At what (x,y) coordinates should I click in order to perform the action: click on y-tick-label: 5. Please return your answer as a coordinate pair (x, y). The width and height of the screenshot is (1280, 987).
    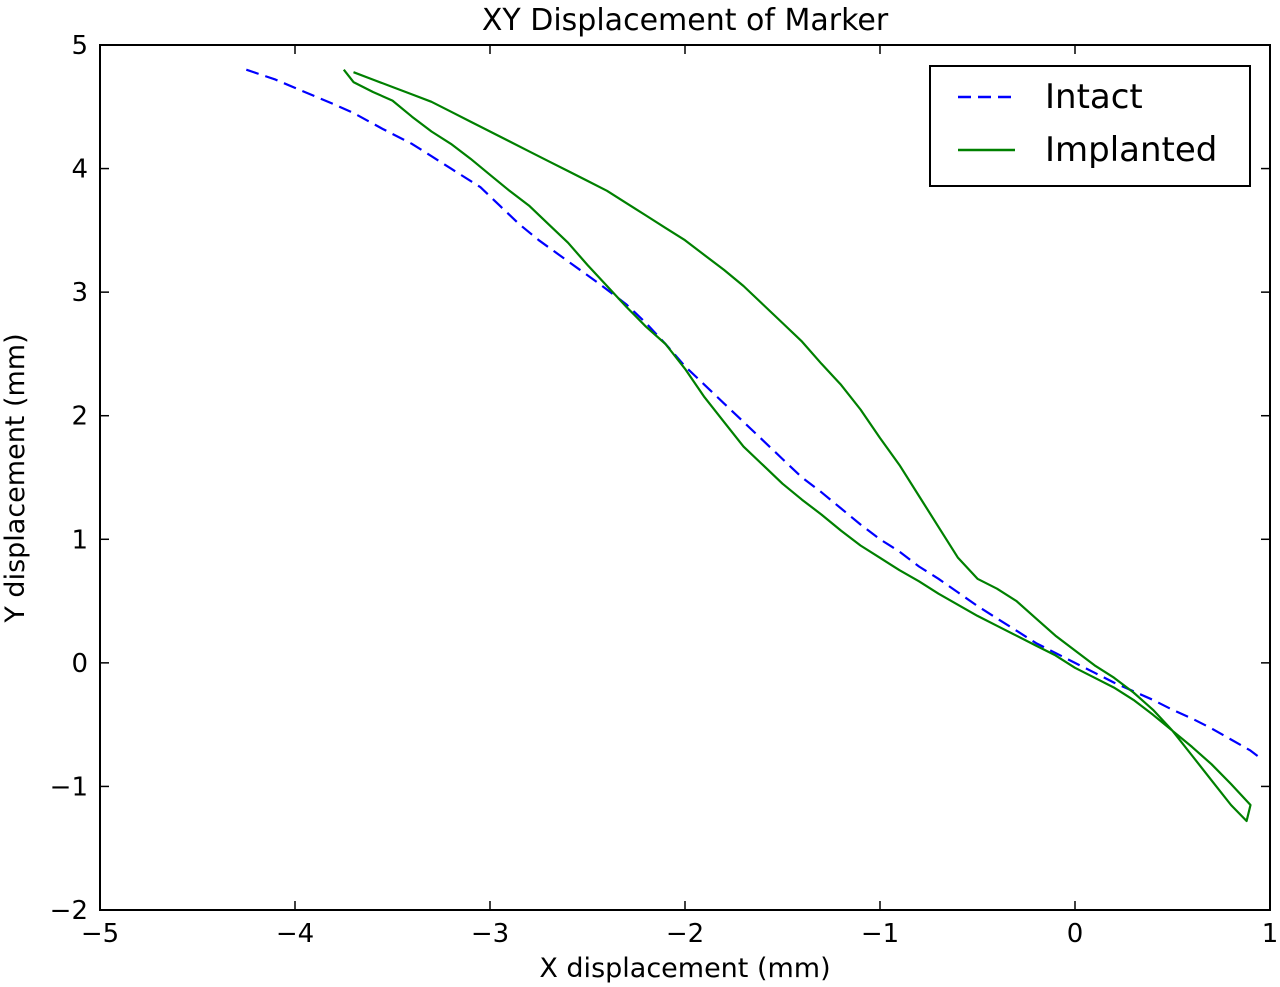
    Looking at the image, I should click on (79, 46).